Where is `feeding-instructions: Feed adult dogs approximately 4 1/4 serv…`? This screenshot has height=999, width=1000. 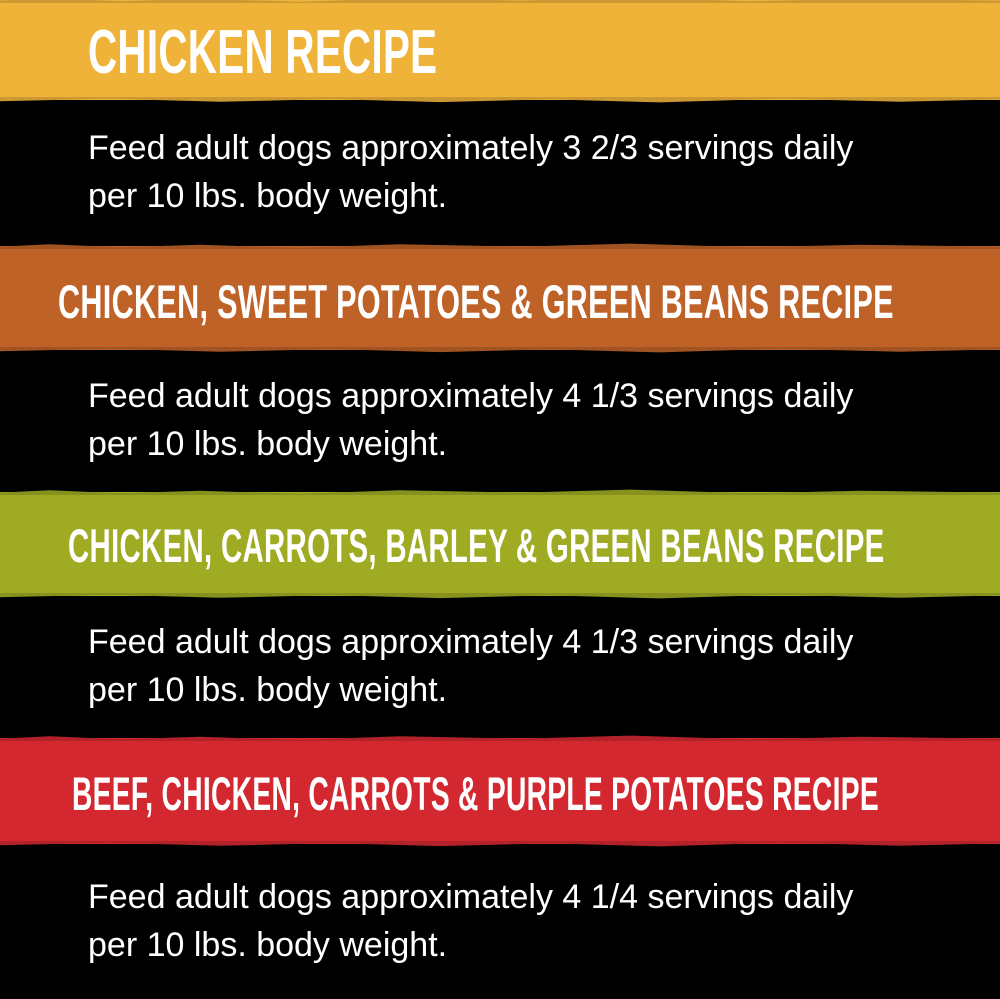
feeding-instructions: Feed adult dogs approximately 4 1/4 serv… is located at coordinates (470, 921).